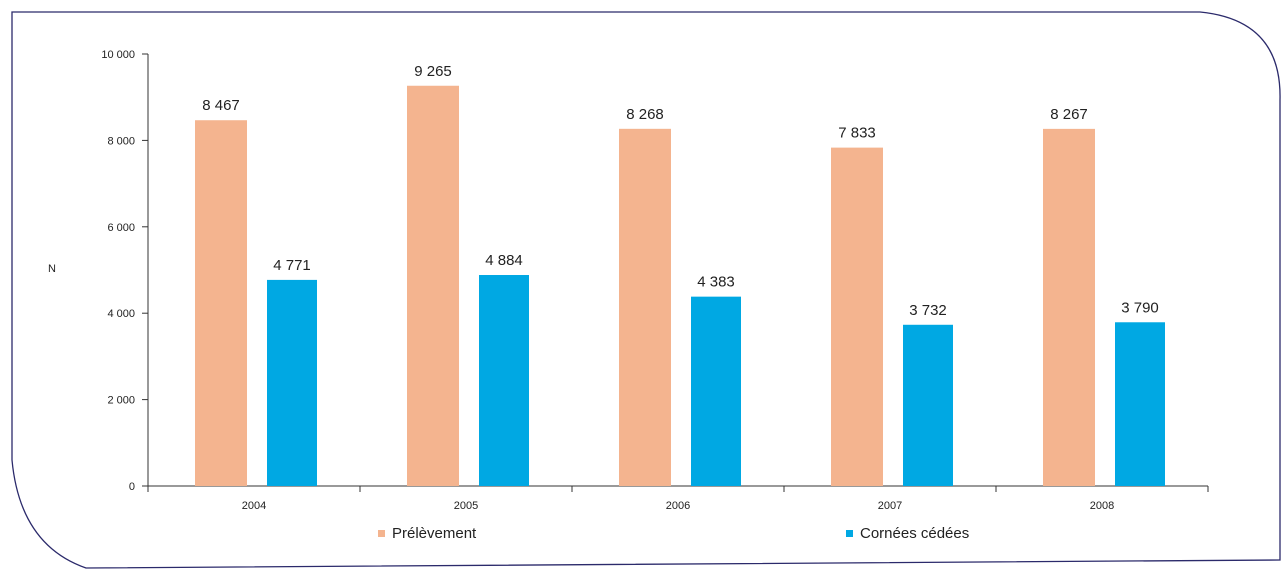 The image size is (1282, 570). Describe the element at coordinates (673, 533) in the screenshot. I see `legend: Prélèvement Cornées cédées` at that location.